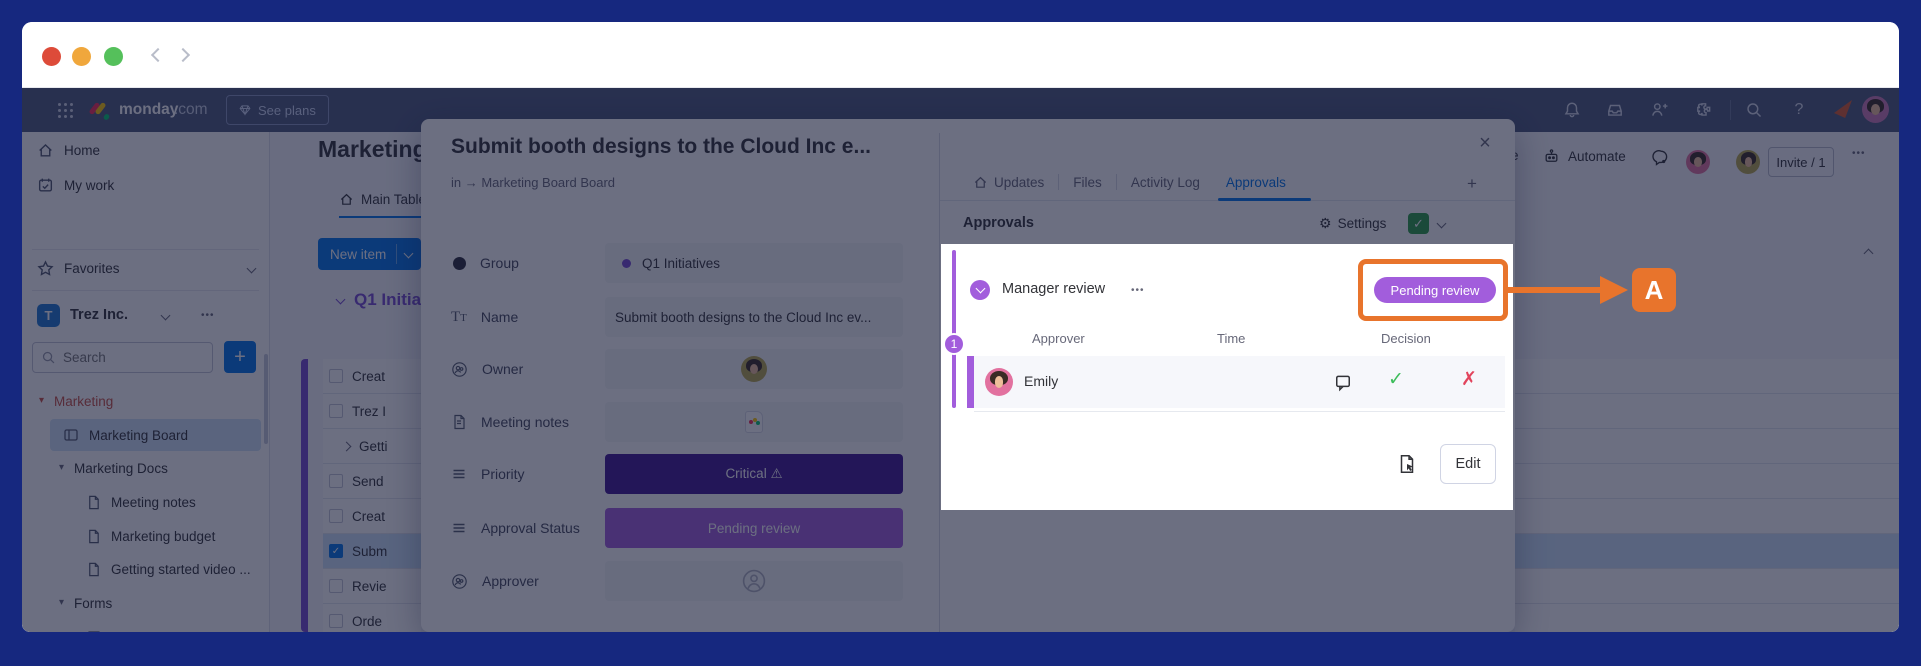 This screenshot has width=1921, height=666. I want to click on sidebar-folder-forms: ▾ Forms, so click(86, 603).